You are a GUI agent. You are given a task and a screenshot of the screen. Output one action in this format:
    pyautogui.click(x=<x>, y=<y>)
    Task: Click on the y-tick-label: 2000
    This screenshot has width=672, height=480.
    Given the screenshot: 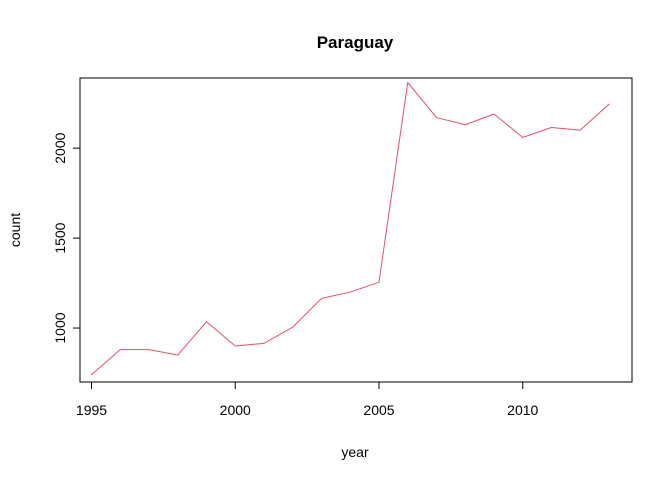 What is the action you would take?
    pyautogui.click(x=60, y=147)
    